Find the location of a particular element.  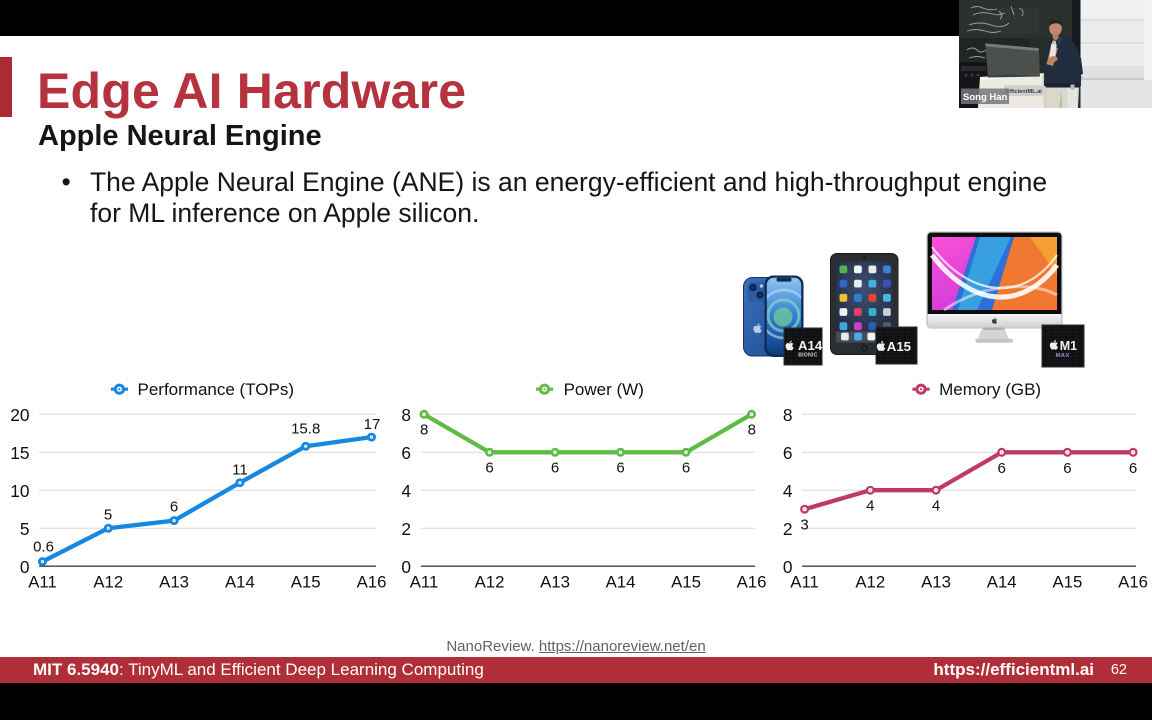

svg-text: 15.8 is located at coordinates (305, 429).